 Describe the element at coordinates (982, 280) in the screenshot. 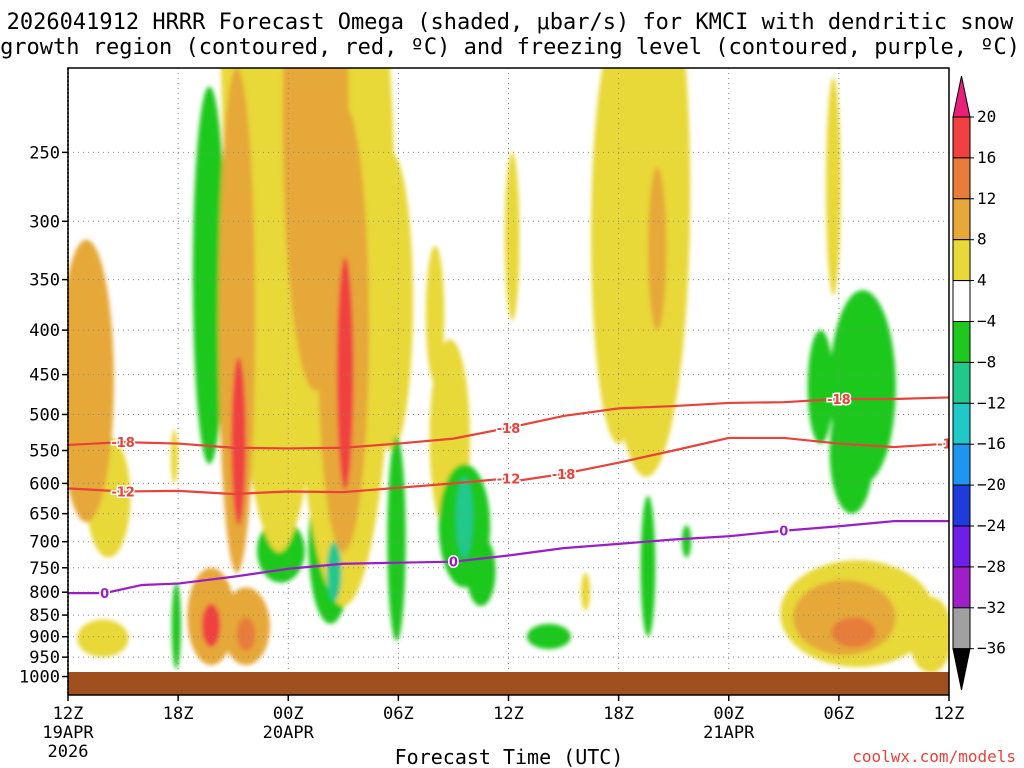

I see `colorbar-label: 4` at that location.